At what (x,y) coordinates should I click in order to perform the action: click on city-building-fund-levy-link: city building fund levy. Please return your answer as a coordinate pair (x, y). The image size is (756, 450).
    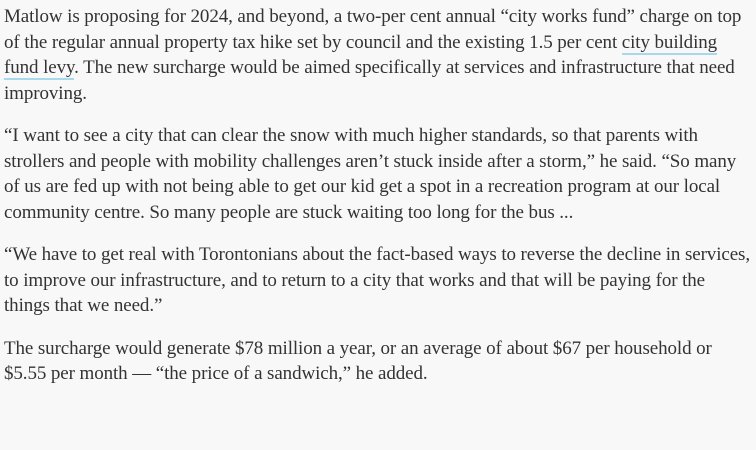
    Looking at the image, I should click on (361, 55).